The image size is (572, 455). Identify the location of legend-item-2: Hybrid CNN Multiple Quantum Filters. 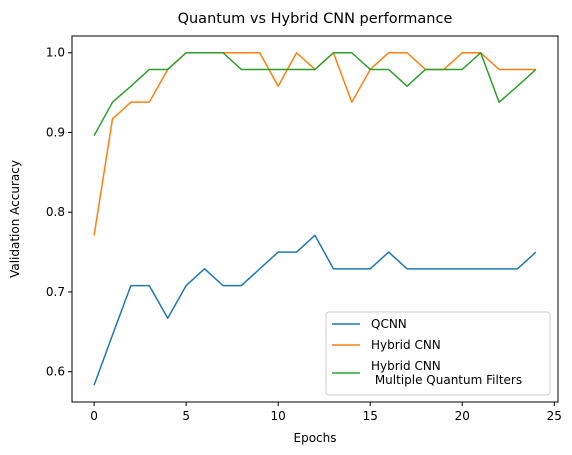
(427, 373).